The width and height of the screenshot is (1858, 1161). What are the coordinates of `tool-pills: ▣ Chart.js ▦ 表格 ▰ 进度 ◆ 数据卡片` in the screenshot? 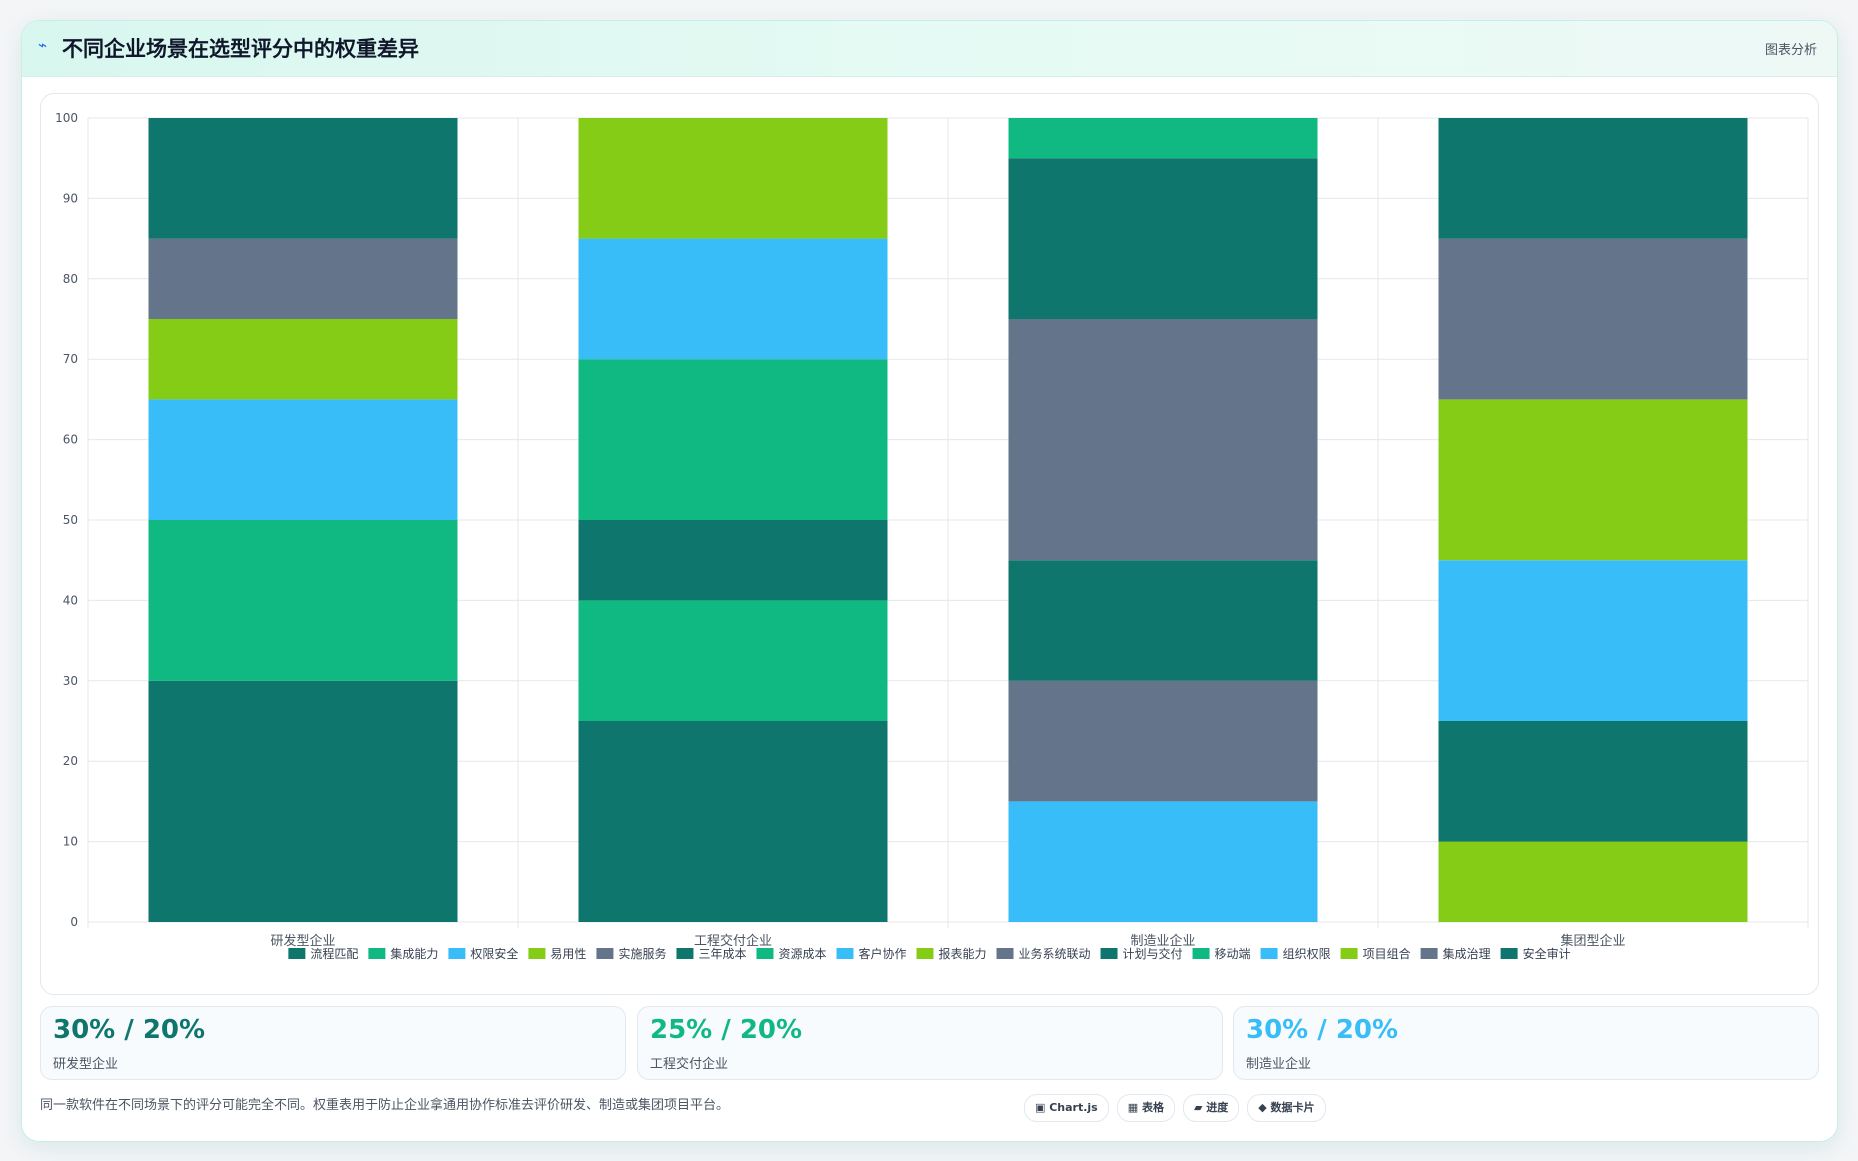 It's located at (1175, 1108).